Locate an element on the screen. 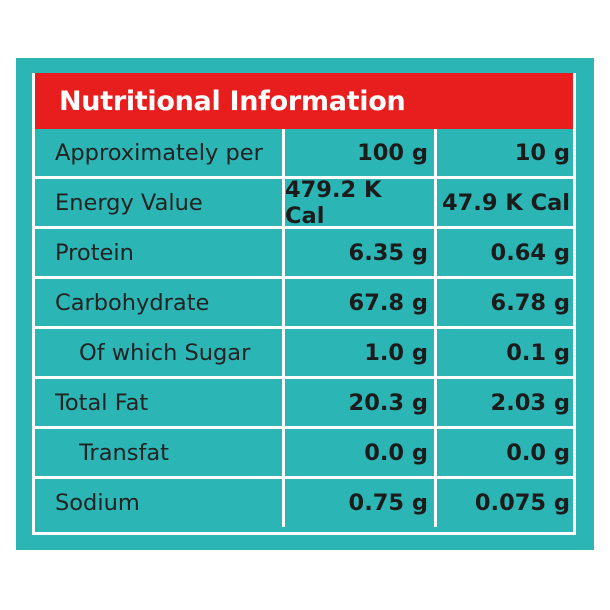 The height and width of the screenshot is (610, 610). table-row: Sodium 0.75 g 0.075 g is located at coordinates (304, 503).